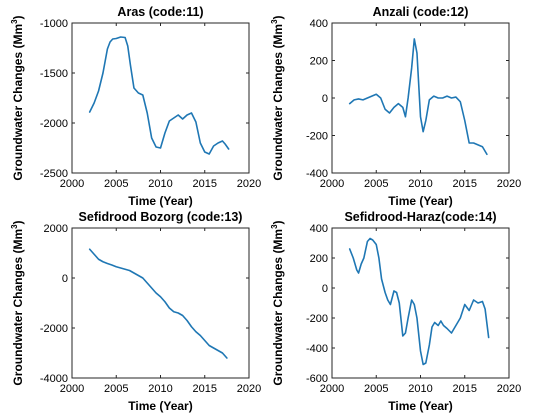  Describe the element at coordinates (420, 217) in the screenshot. I see `chart-title: Sefidrood-Haraz(code:14)` at that location.